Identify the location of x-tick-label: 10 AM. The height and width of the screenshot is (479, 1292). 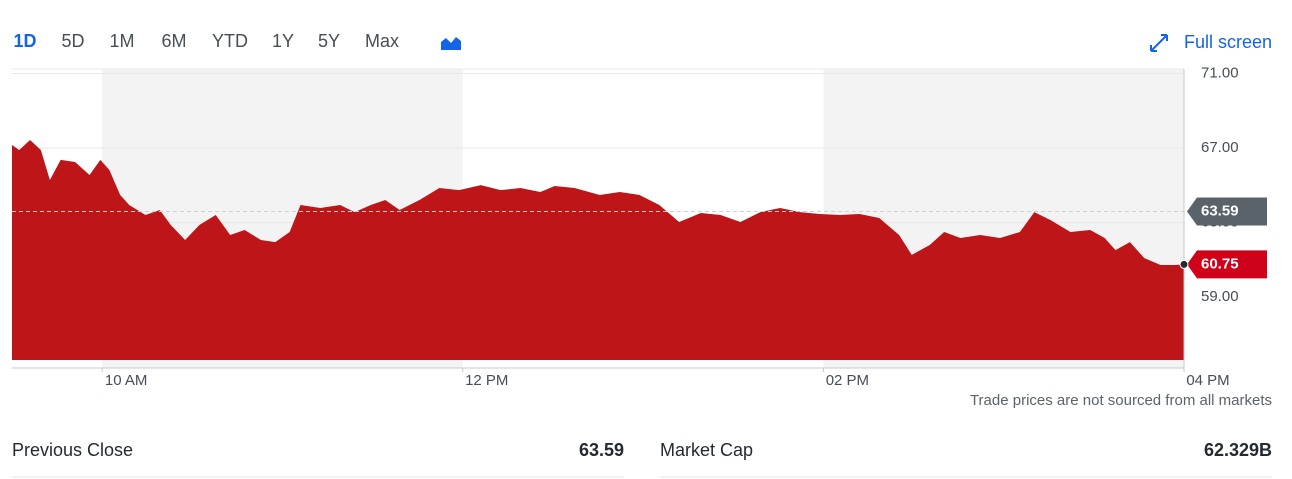
(126, 380).